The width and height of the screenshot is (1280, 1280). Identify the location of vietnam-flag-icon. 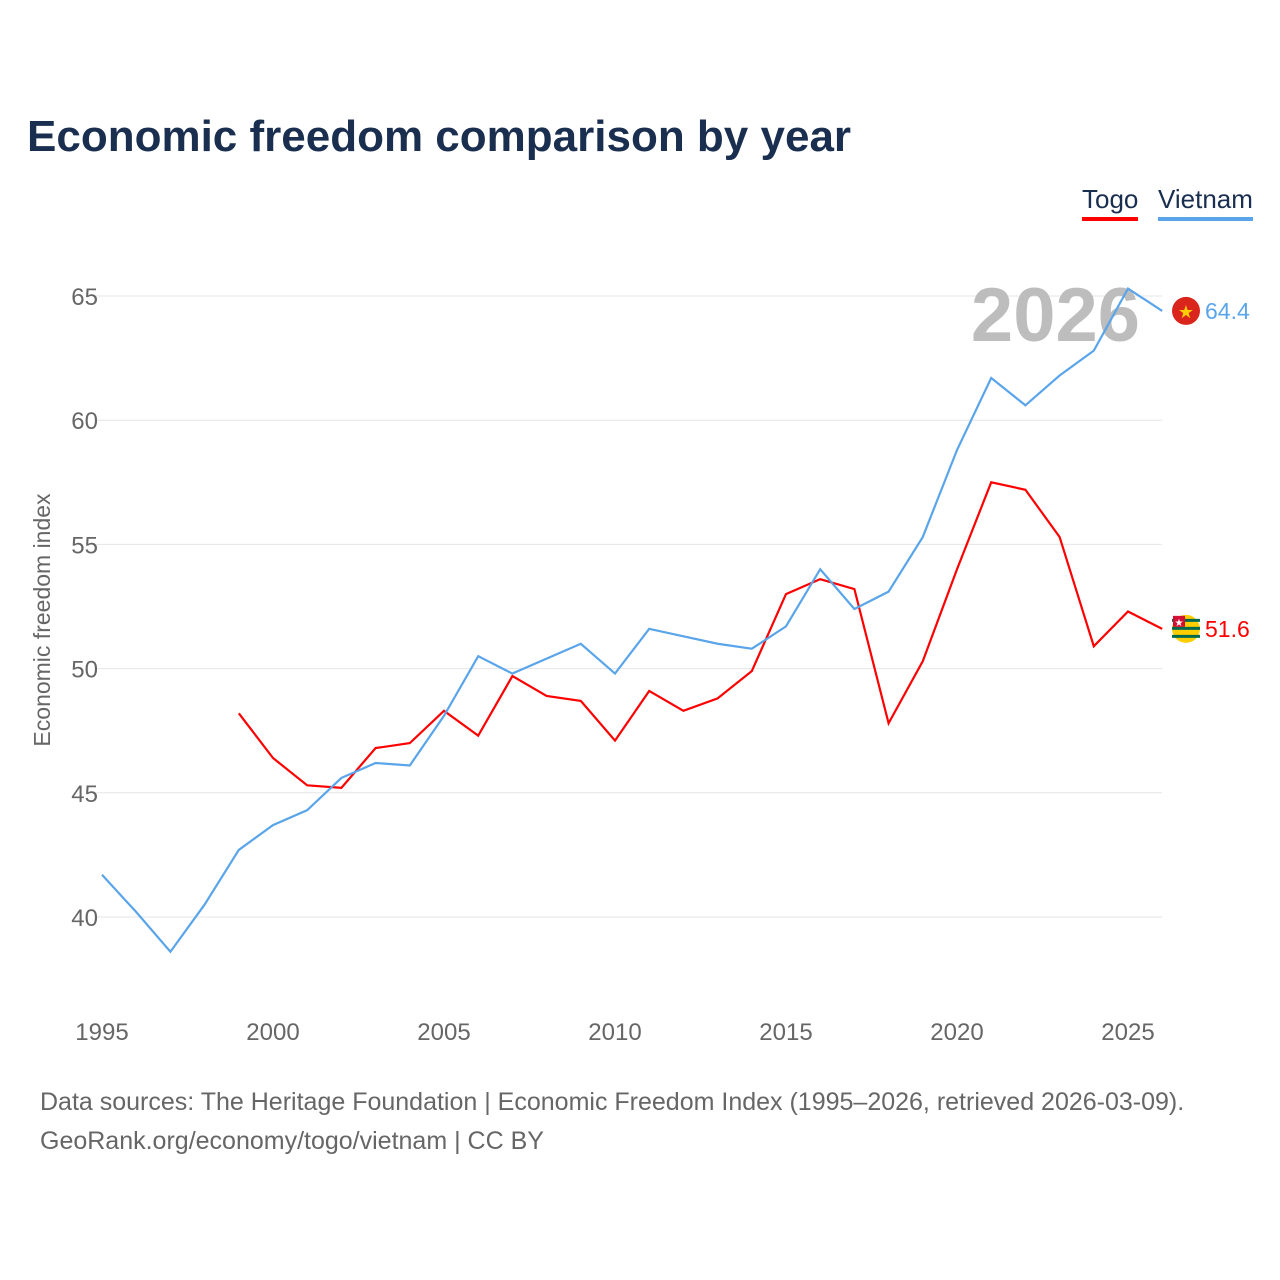
(1186, 310).